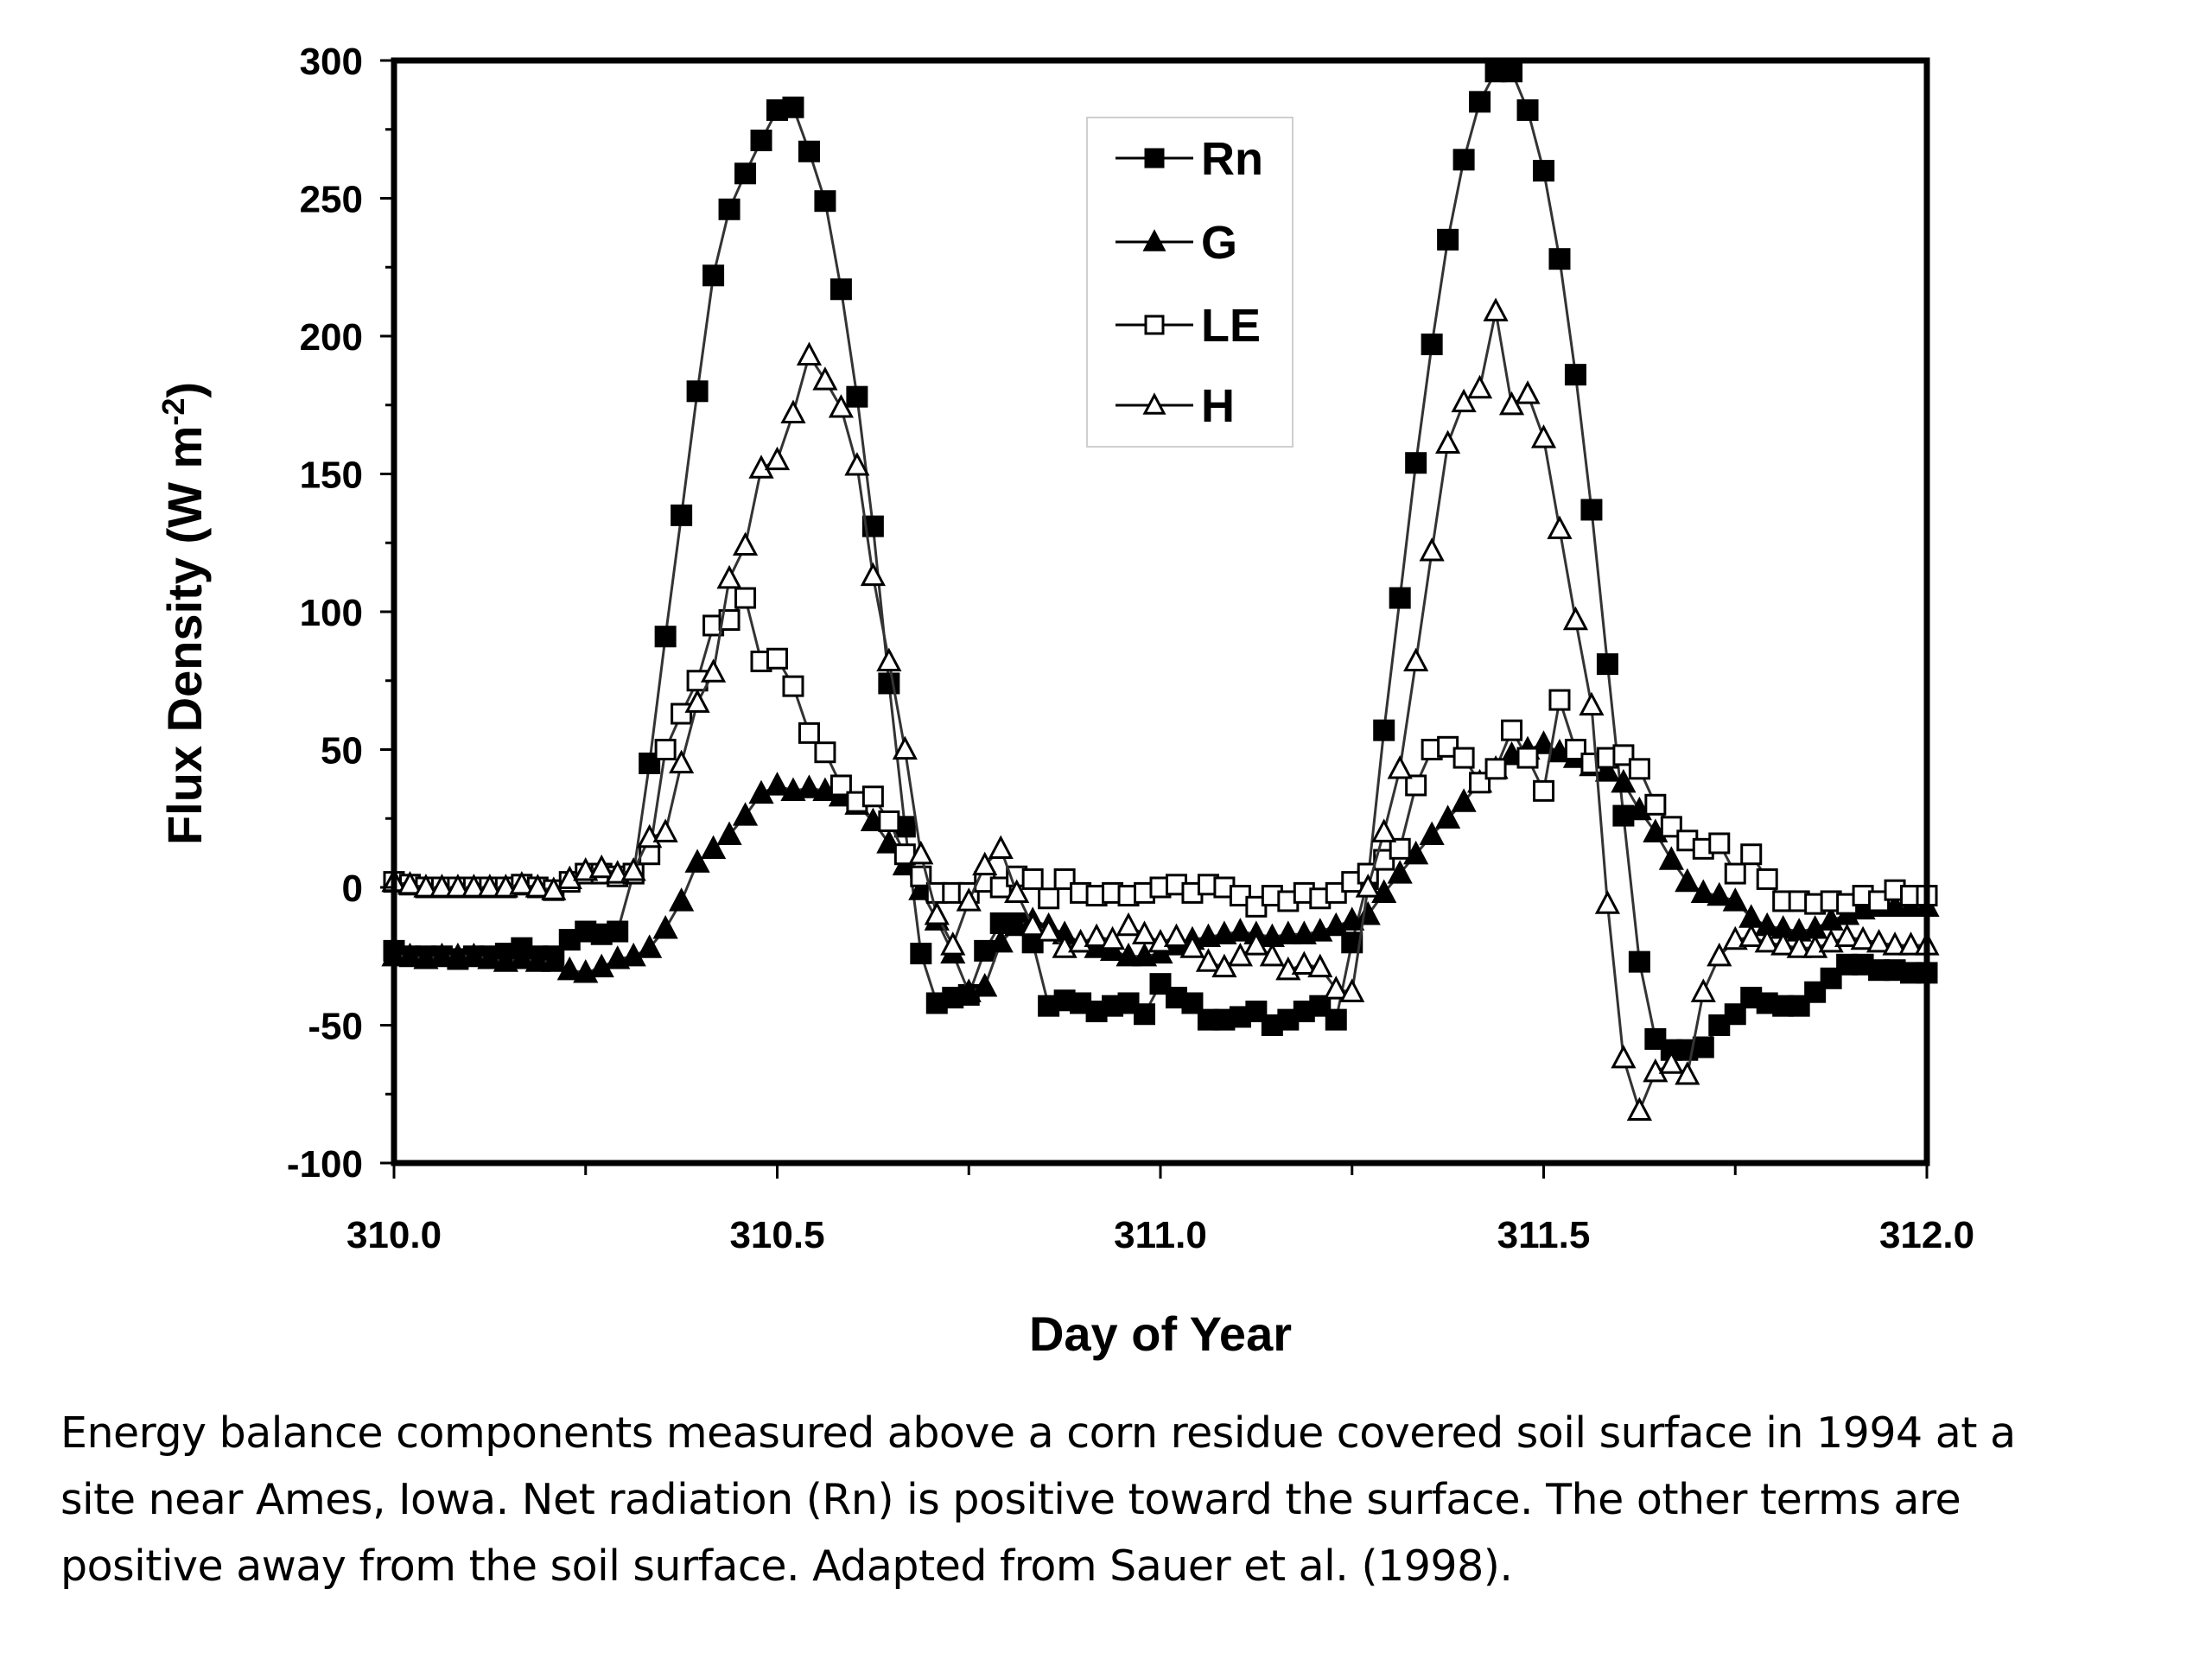 Image resolution: width=2212 pixels, height=1659 pixels. I want to click on series-line-le, so click(1160, 751).